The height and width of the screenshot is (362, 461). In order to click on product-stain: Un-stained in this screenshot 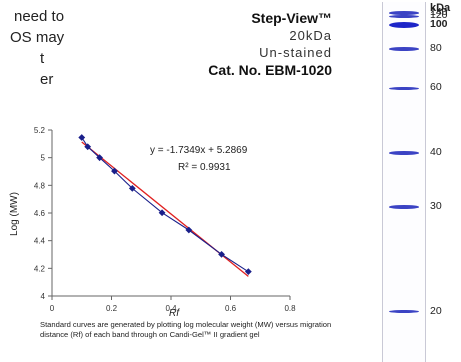, I will do `click(295, 52)`.